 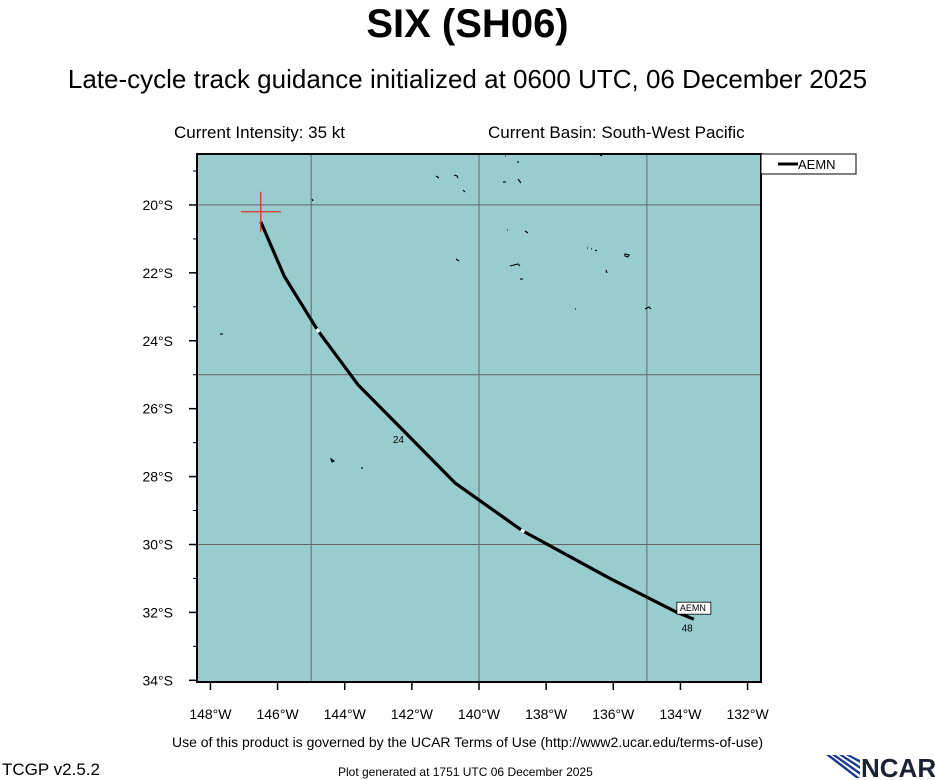 I want to click on track-interval-marks, so click(x=420, y=431).